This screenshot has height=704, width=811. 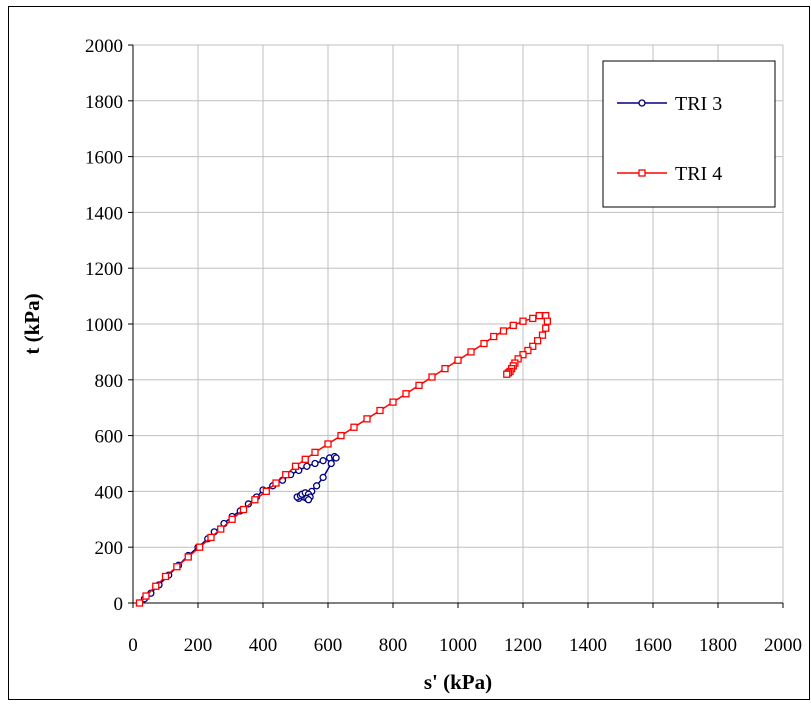 What do you see at coordinates (653, 645) in the screenshot?
I see `x-tick-label: 1600` at bounding box center [653, 645].